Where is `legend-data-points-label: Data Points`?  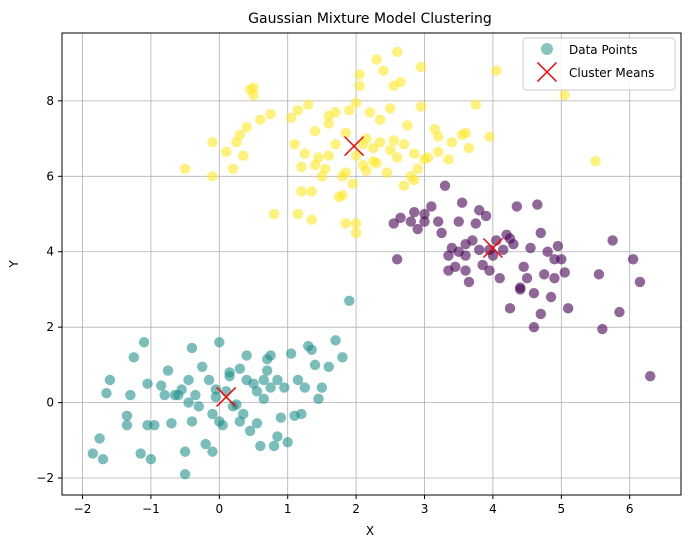
legend-data-points-label: Data Points is located at coordinates (603, 50).